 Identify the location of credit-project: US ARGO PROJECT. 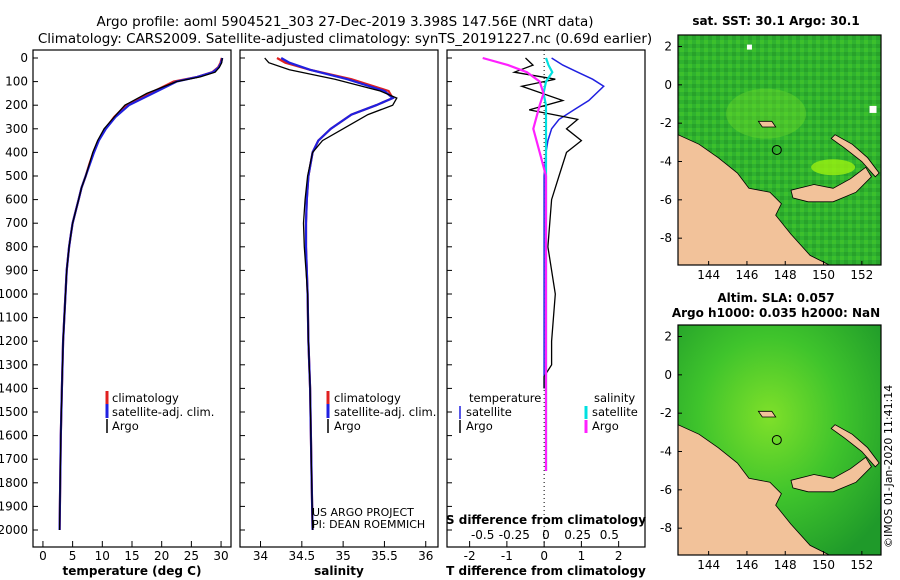
(363, 512).